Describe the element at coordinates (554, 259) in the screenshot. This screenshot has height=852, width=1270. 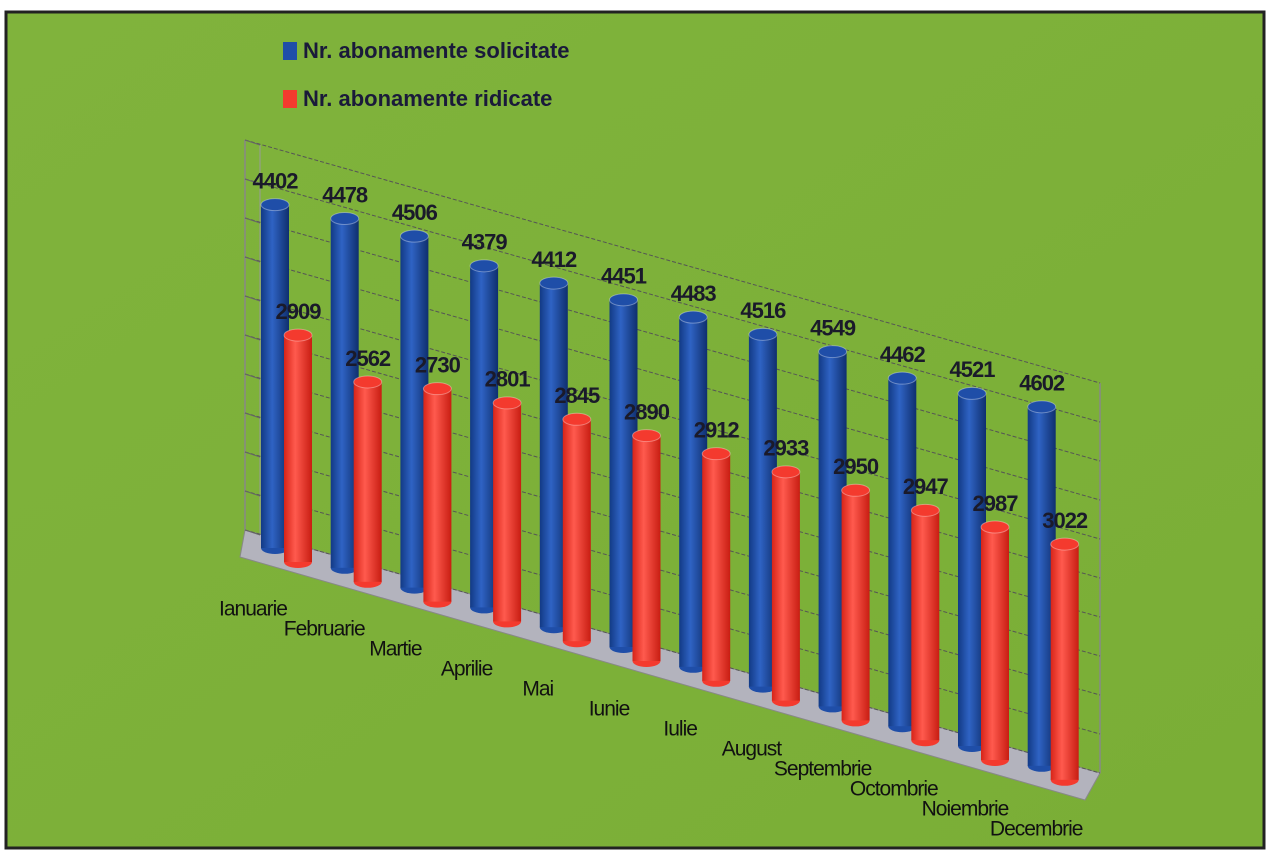
I see `value-label: 4412` at that location.